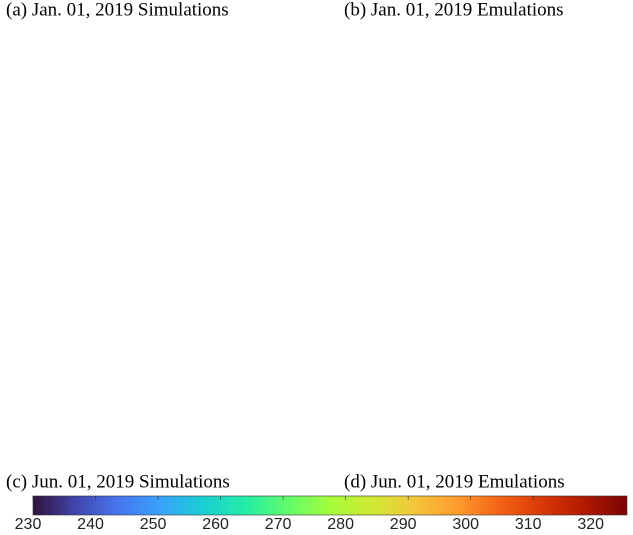  What do you see at coordinates (590, 524) in the screenshot?
I see `tick-label: 320` at bounding box center [590, 524].